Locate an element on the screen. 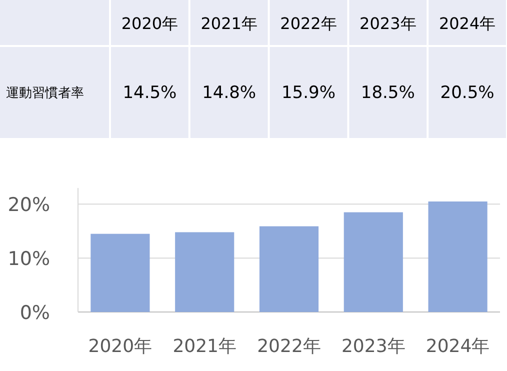 The height and width of the screenshot is (371, 507). data-label: 14.5% is located at coordinates (149, 93).